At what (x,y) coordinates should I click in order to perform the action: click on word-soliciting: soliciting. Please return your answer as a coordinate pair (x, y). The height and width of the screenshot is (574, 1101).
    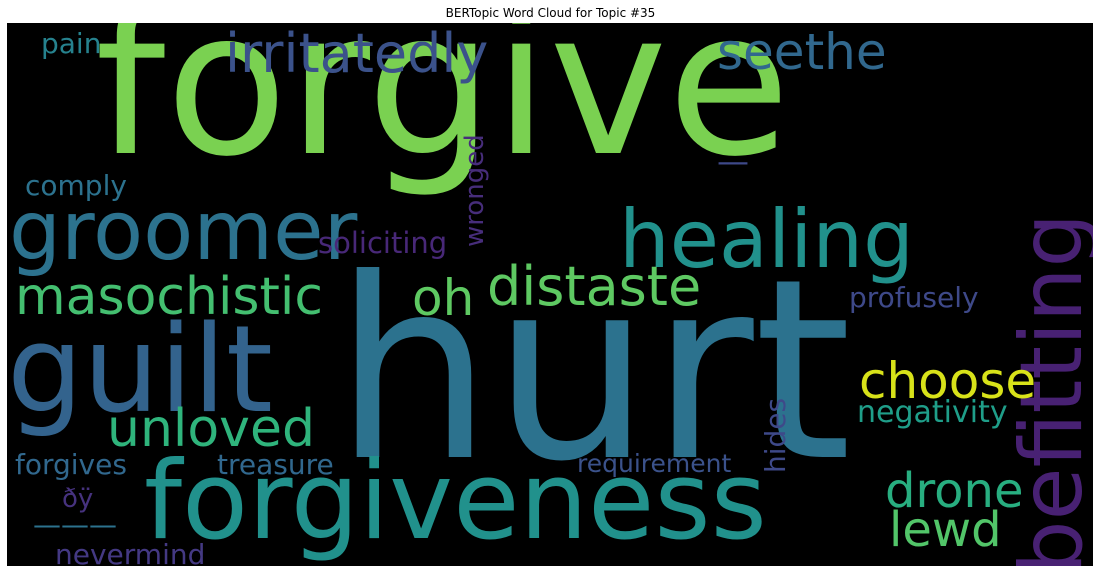
    Looking at the image, I should click on (383, 243).